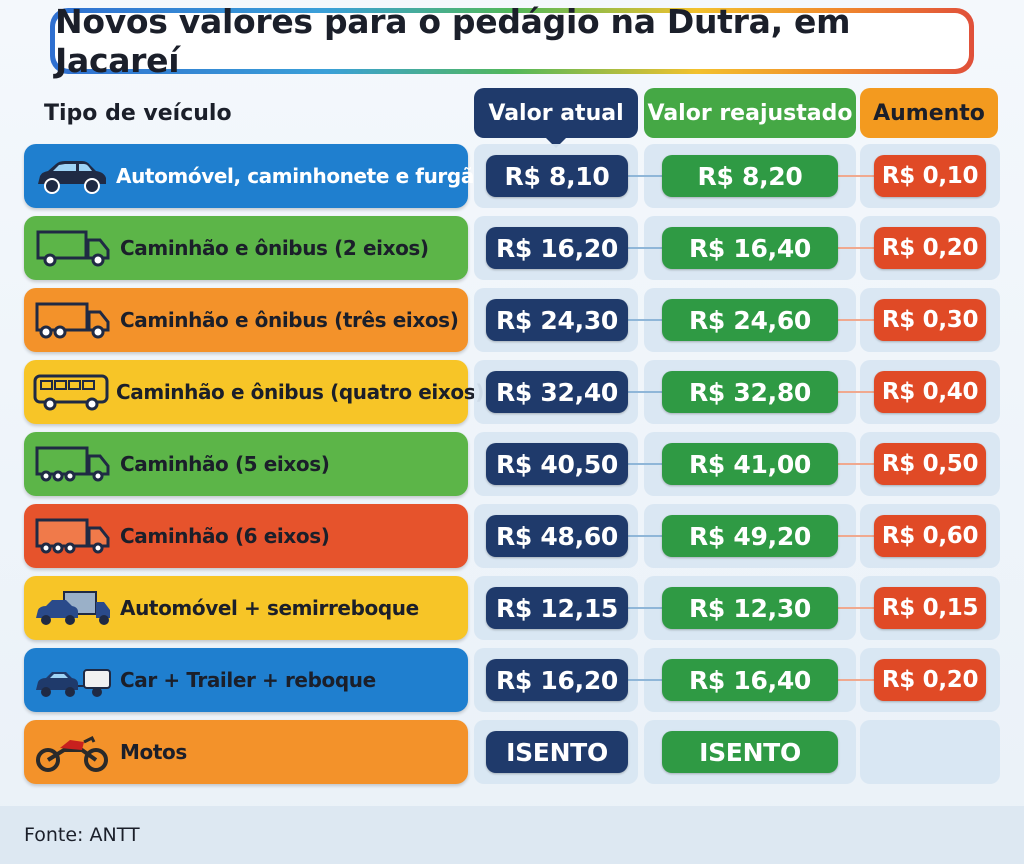  What do you see at coordinates (300, 392) in the screenshot?
I see `vehicle-type-label: Caminhão e ônibus (quatro eixos)` at bounding box center [300, 392].